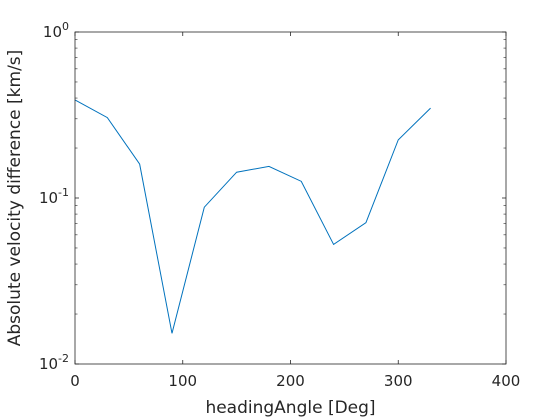 Image resolution: width=560 pixels, height=420 pixels. I want to click on x-axis-label: headingAngle [Deg], so click(290, 408).